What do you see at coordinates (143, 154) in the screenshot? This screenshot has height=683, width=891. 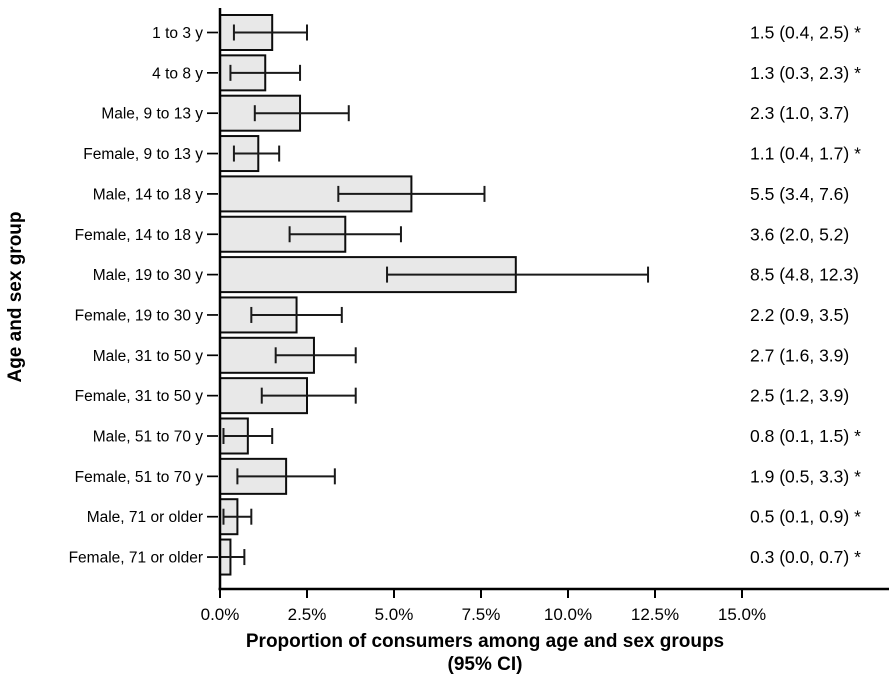 I see `category-label: Female, 9 to 13 y` at bounding box center [143, 154].